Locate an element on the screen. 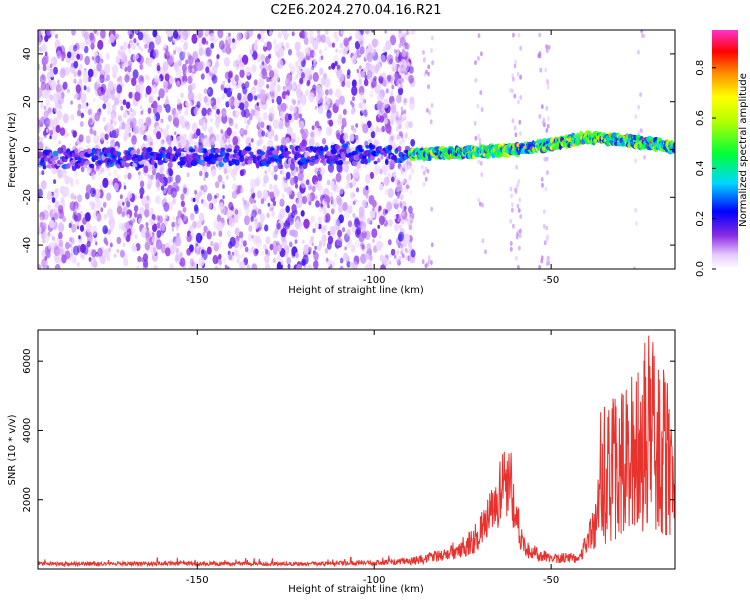  x-tick-label: -50 is located at coordinates (551, 280).